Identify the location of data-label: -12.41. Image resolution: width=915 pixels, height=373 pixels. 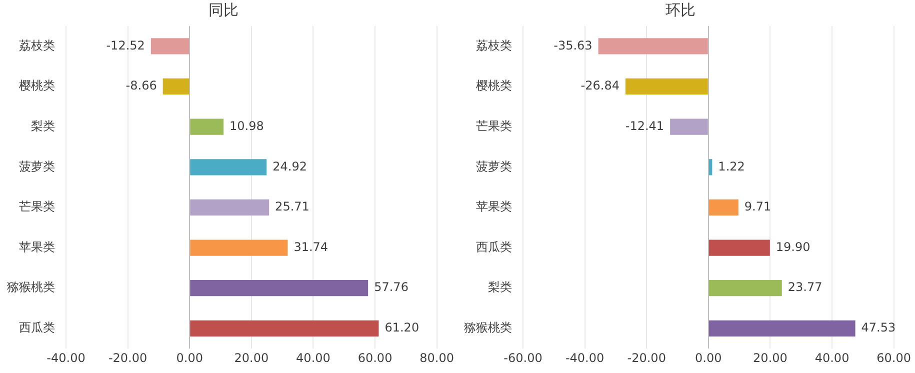
(644, 125).